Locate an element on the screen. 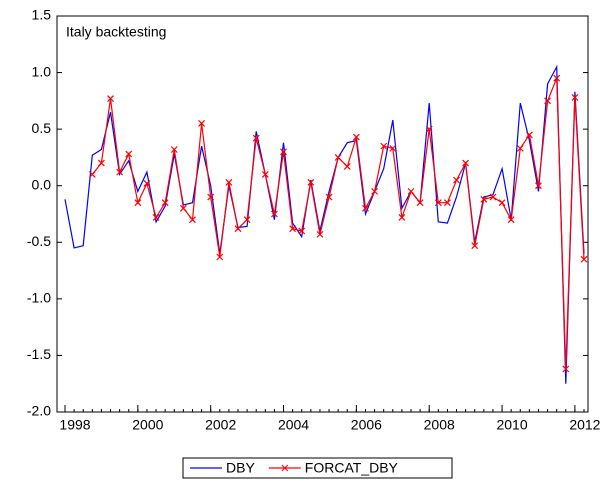 This screenshot has width=600, height=497. y-tick-label: -2.0 is located at coordinates (39, 411).